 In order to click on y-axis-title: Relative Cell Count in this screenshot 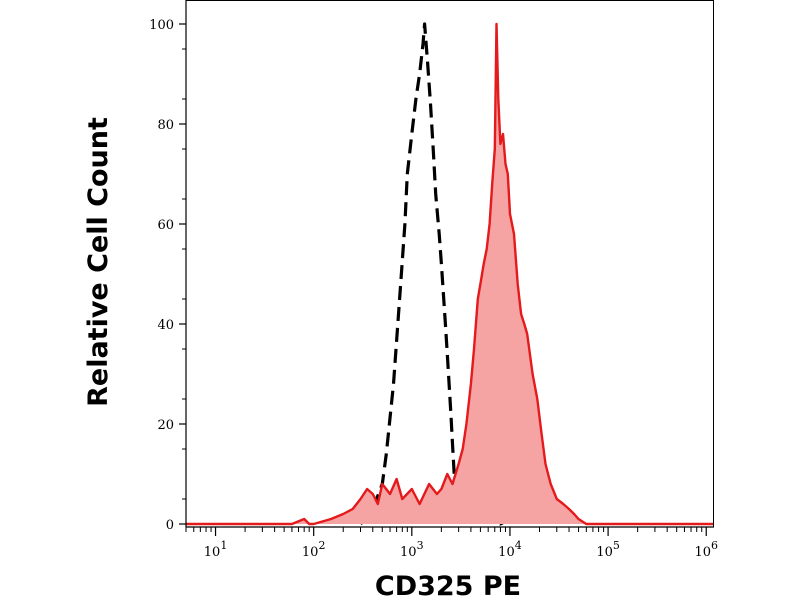, I will do `click(98, 262)`.